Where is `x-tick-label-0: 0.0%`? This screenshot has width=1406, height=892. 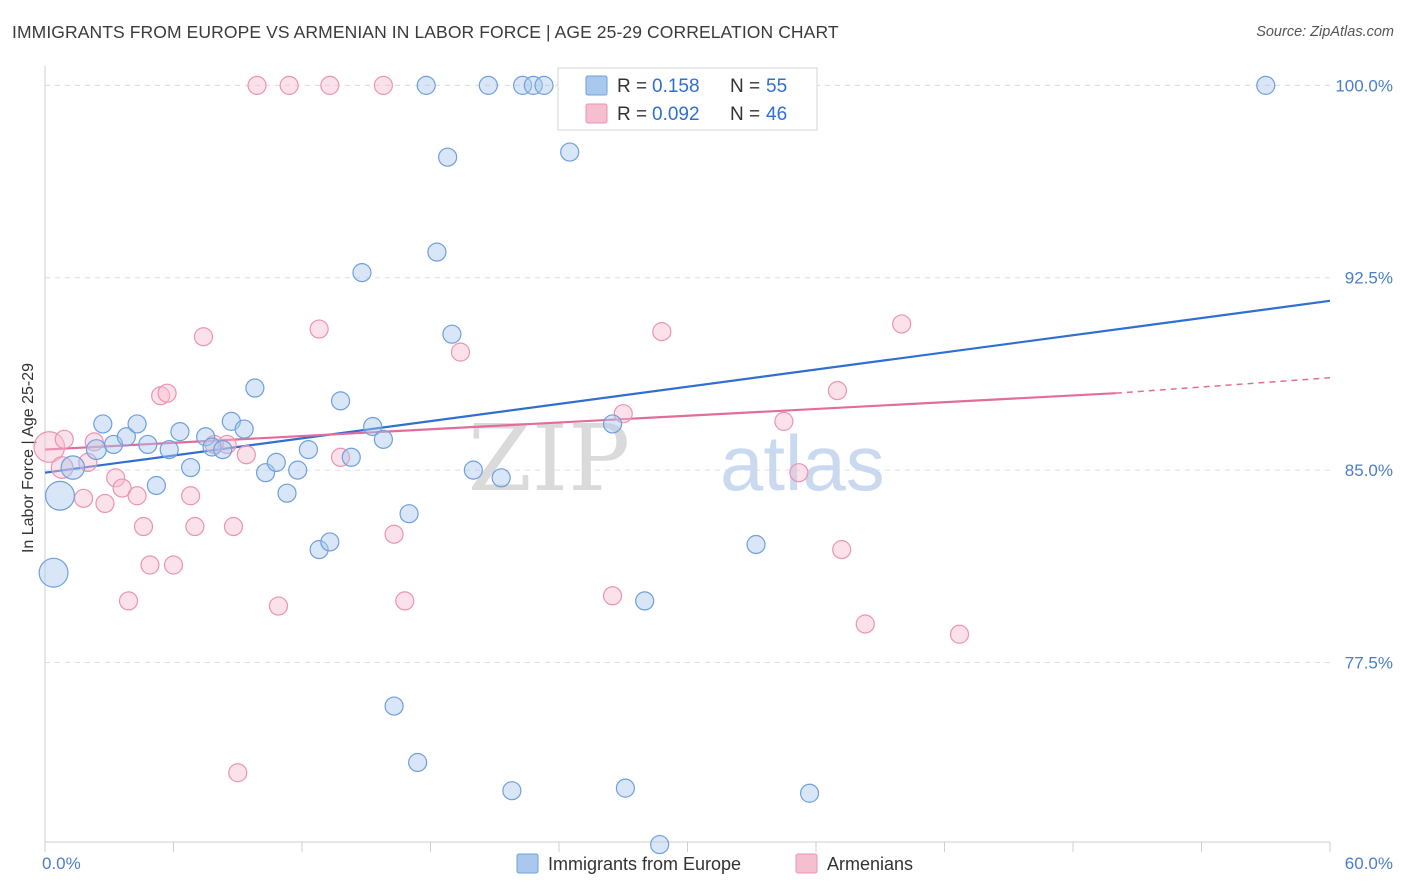 x-tick-label-0: 0.0% is located at coordinates (61, 863).